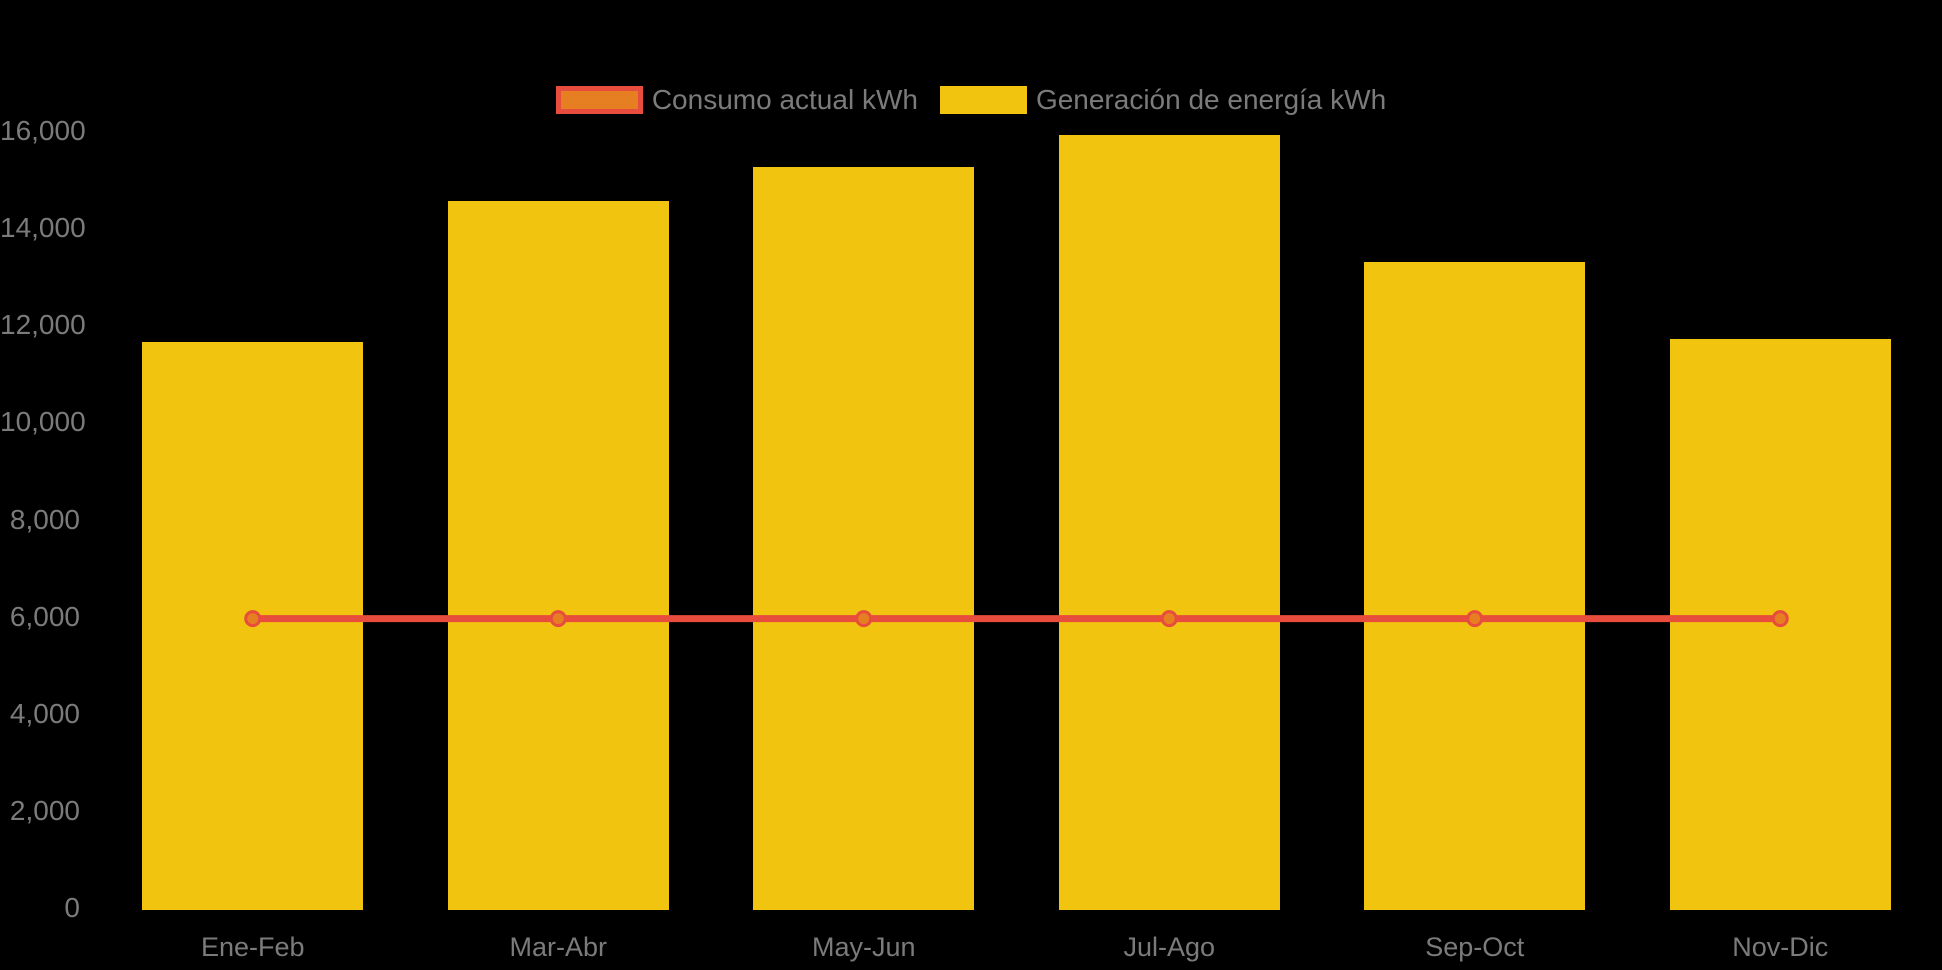  I want to click on legend-item-generacion-energia: Generación de energía kWh, so click(1163, 100).